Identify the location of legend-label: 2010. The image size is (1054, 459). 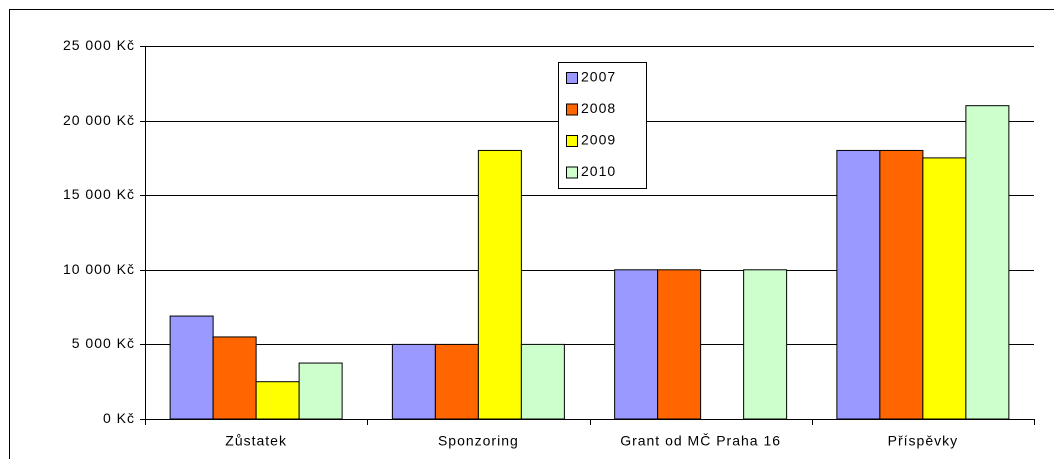
(598, 171).